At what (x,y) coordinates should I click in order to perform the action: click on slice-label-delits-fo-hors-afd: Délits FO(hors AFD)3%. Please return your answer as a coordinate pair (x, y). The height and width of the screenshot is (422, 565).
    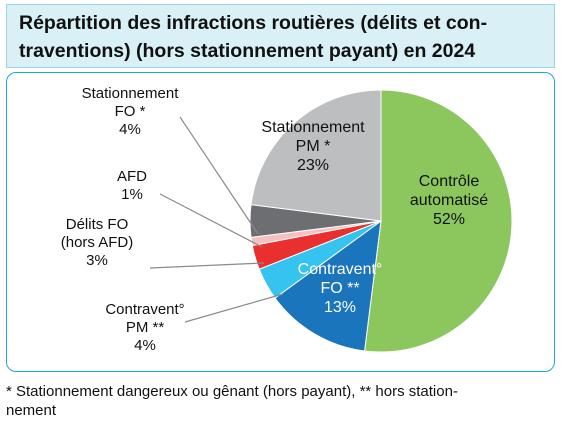
    Looking at the image, I should click on (97, 242).